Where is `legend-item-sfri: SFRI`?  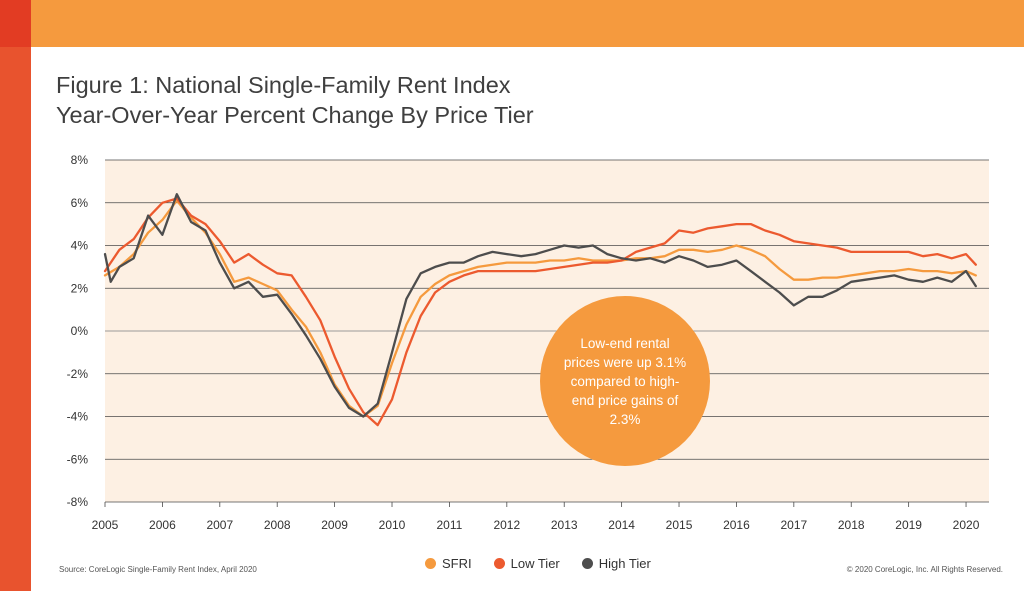
legend-item-sfri: SFRI is located at coordinates (448, 563).